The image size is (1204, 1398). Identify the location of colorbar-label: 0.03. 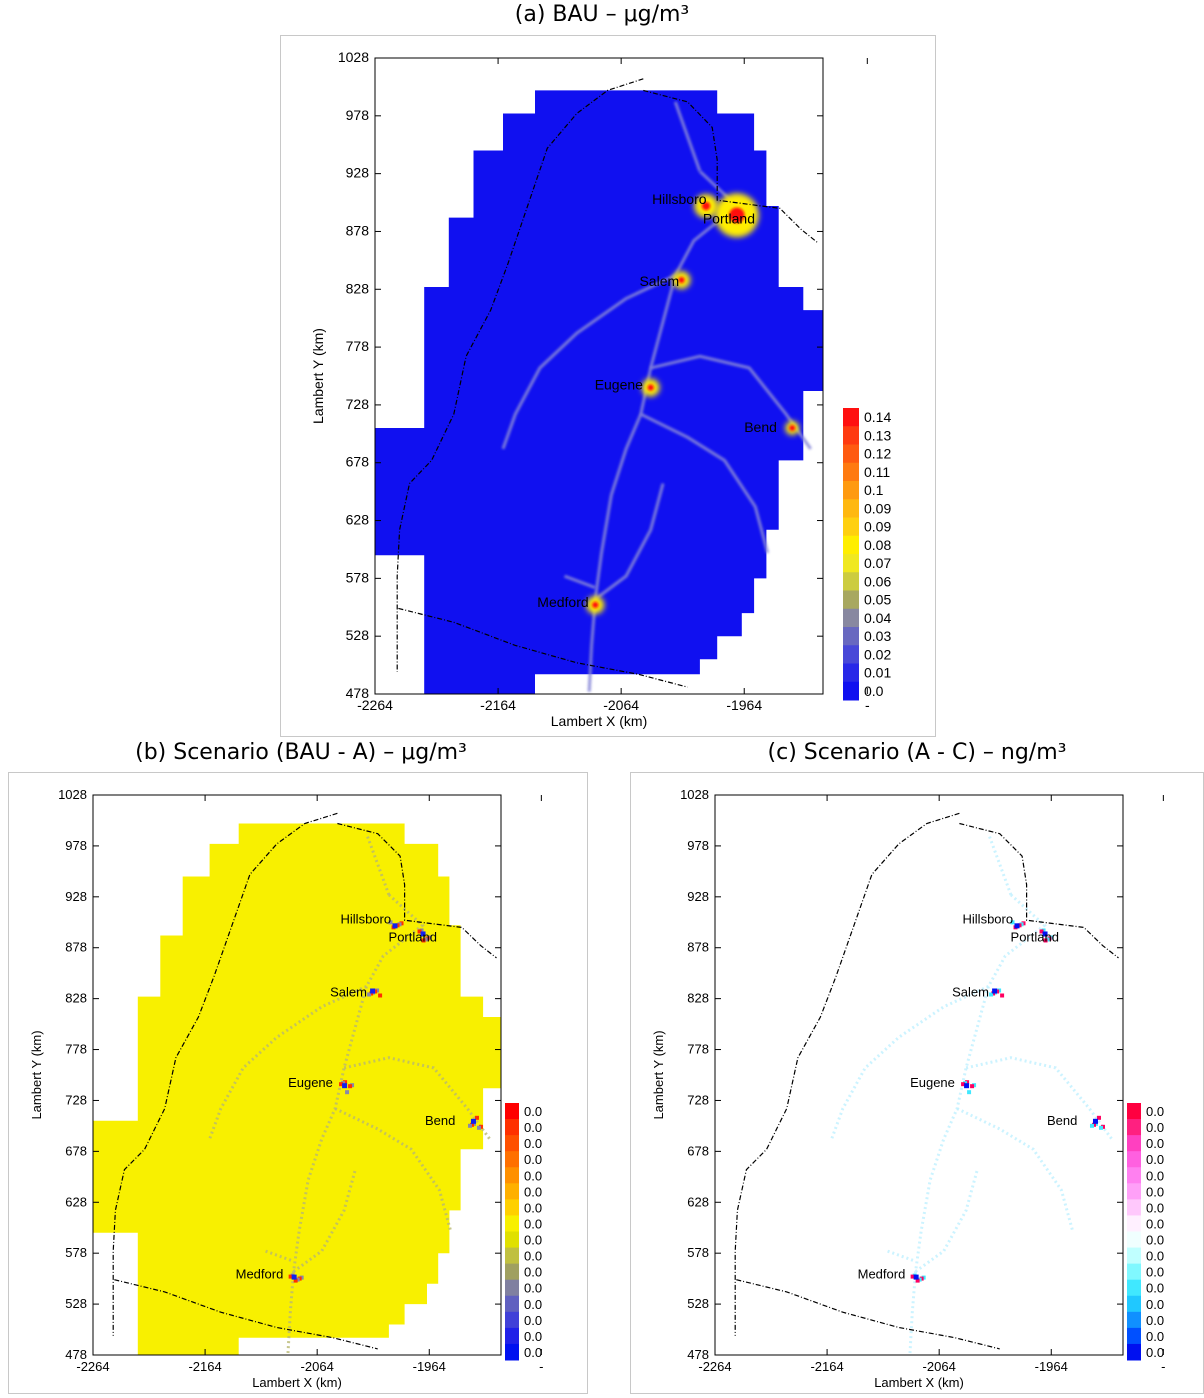
(877, 636).